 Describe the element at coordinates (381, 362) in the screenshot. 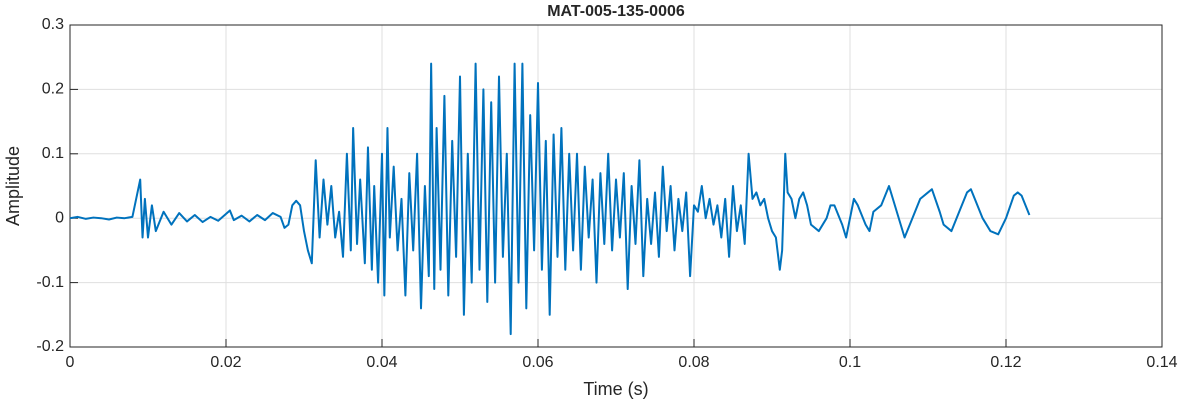

I see `x-tick-label: 0.04` at that location.